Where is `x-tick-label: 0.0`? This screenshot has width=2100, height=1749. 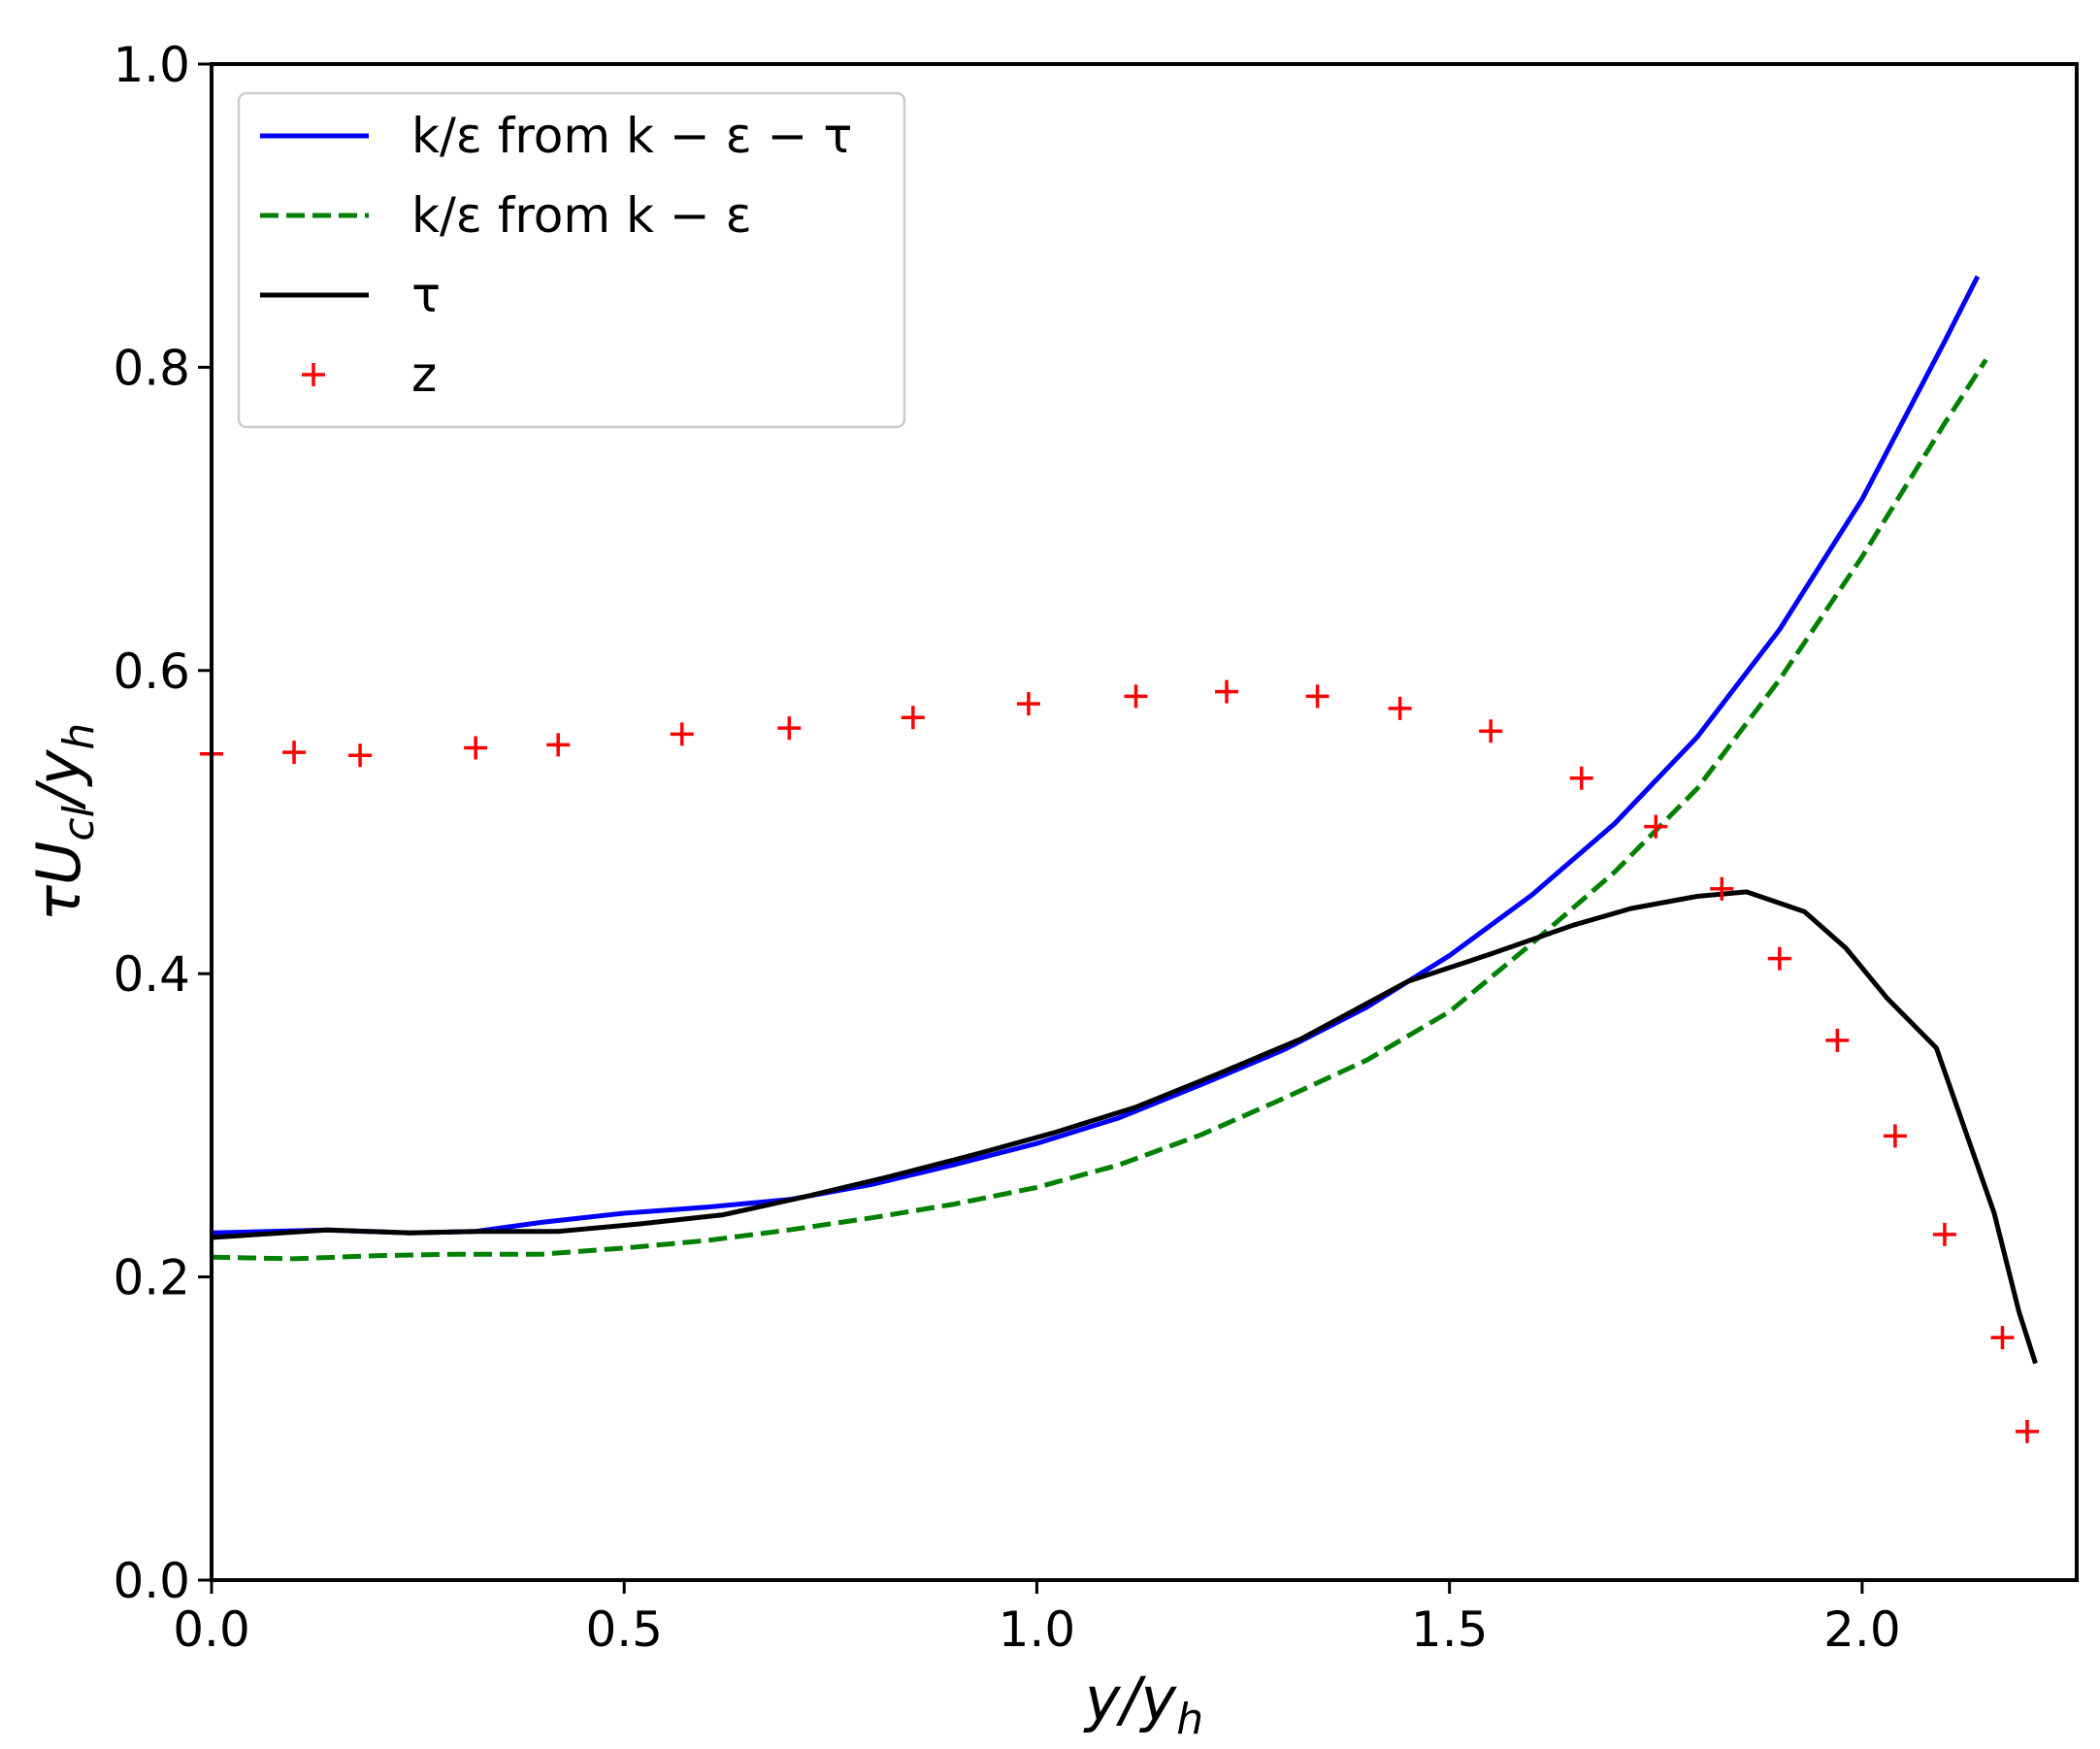
x-tick-label: 0.0 is located at coordinates (211, 1629).